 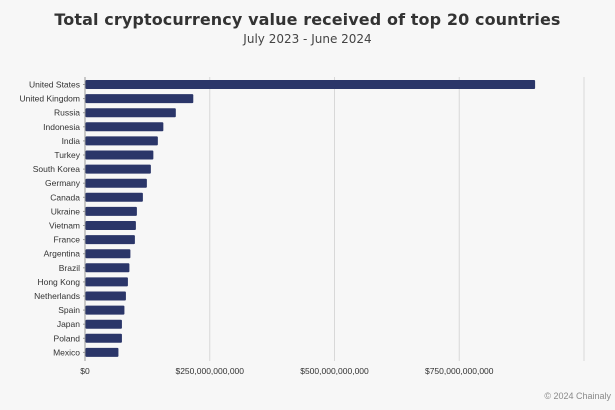 I want to click on category-label: Japan, so click(x=68, y=324).